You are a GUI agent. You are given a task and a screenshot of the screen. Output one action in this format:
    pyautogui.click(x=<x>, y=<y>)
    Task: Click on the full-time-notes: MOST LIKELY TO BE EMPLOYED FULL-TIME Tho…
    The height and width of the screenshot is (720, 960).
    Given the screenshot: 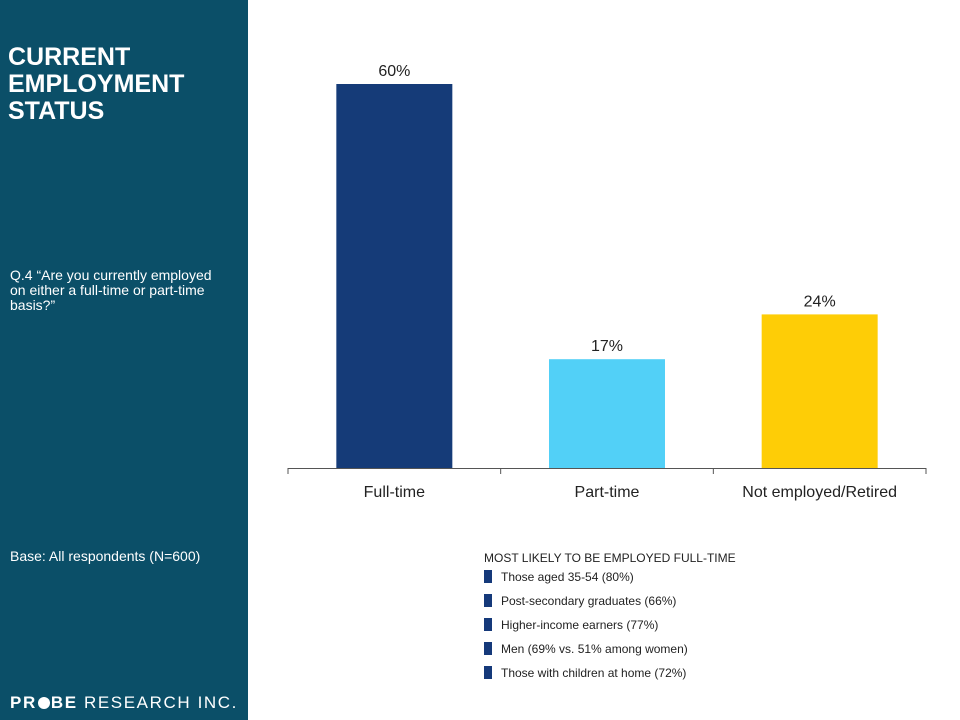 What is the action you would take?
    pyautogui.click(x=694, y=620)
    